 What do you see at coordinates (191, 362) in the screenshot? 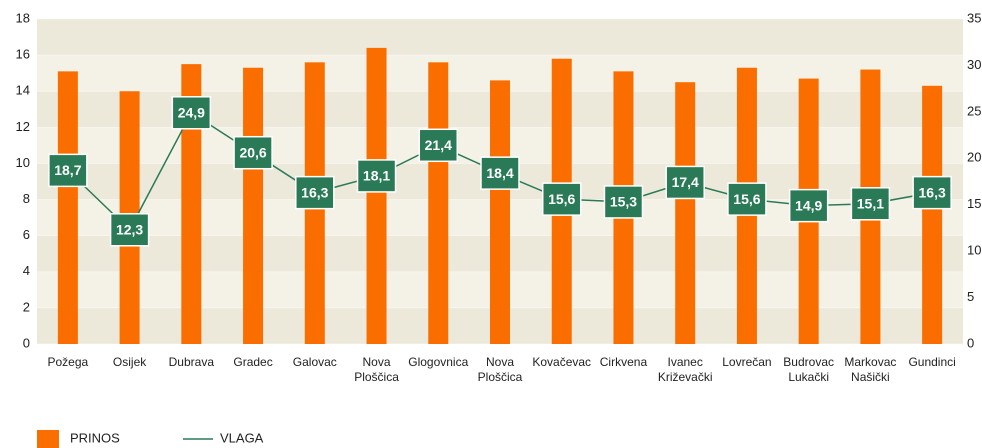
I see `x-tick-label: Dubrava` at bounding box center [191, 362].